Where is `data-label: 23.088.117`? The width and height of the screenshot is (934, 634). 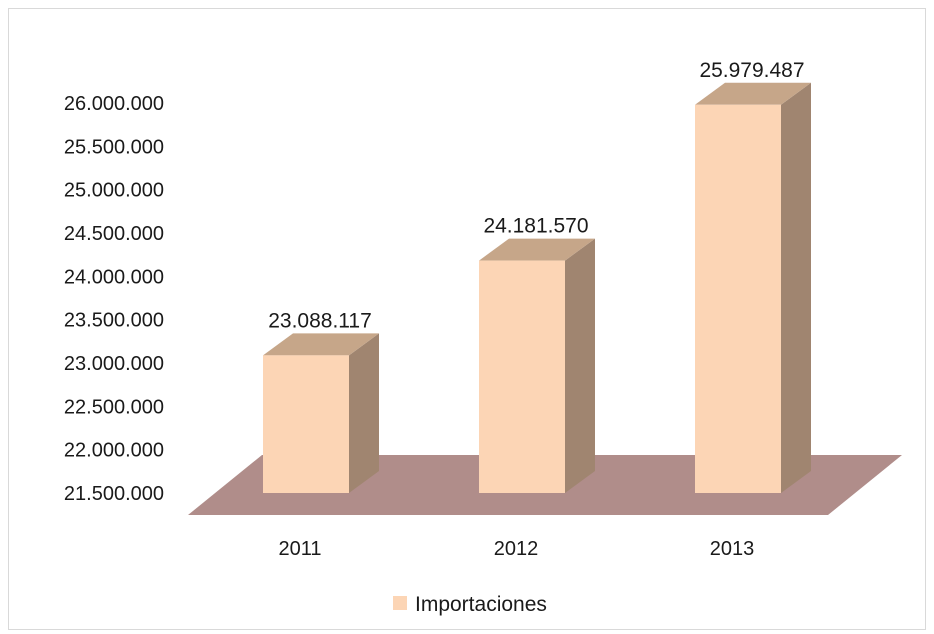
data-label: 23.088.117 is located at coordinates (320, 320).